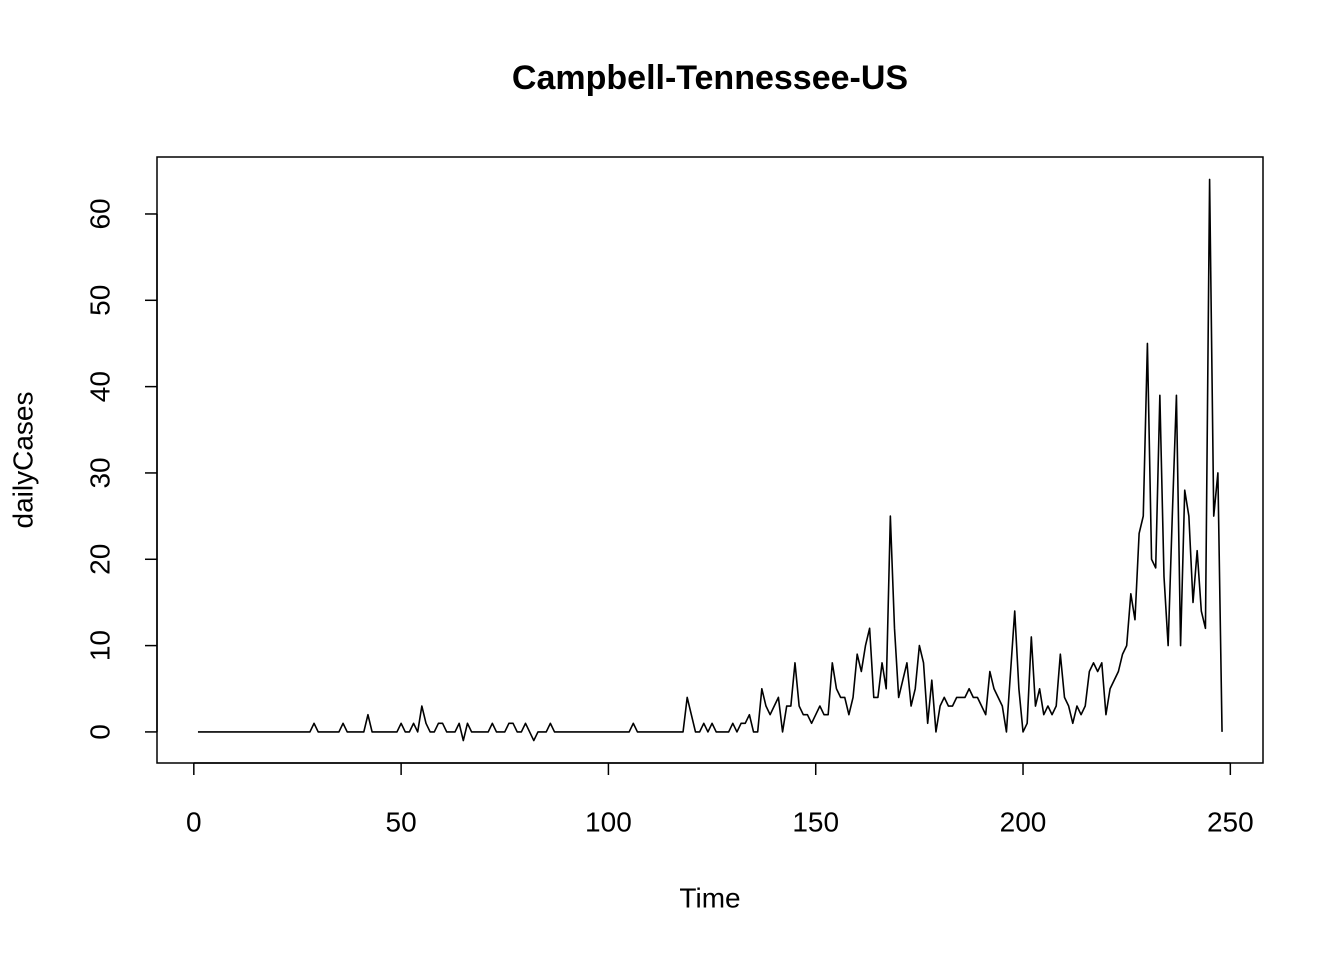  Describe the element at coordinates (99, 213) in the screenshot. I see `y-tick-label: 60` at that location.